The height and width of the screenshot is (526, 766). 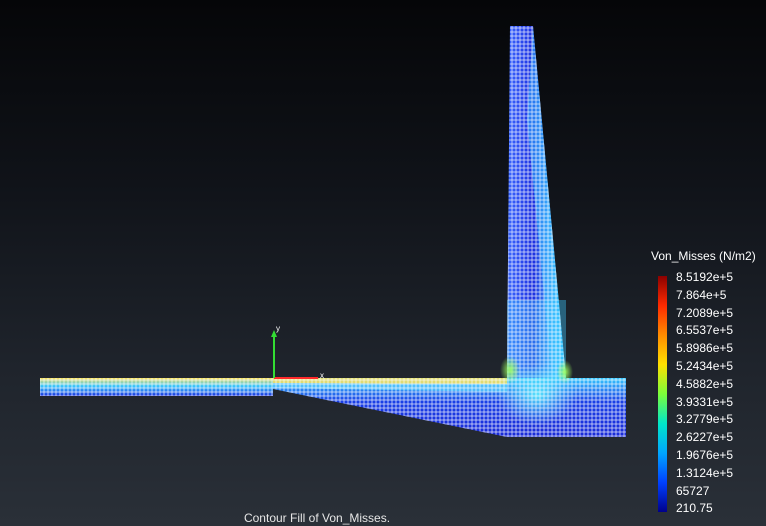 I want to click on legend-label: 65727, so click(x=693, y=490).